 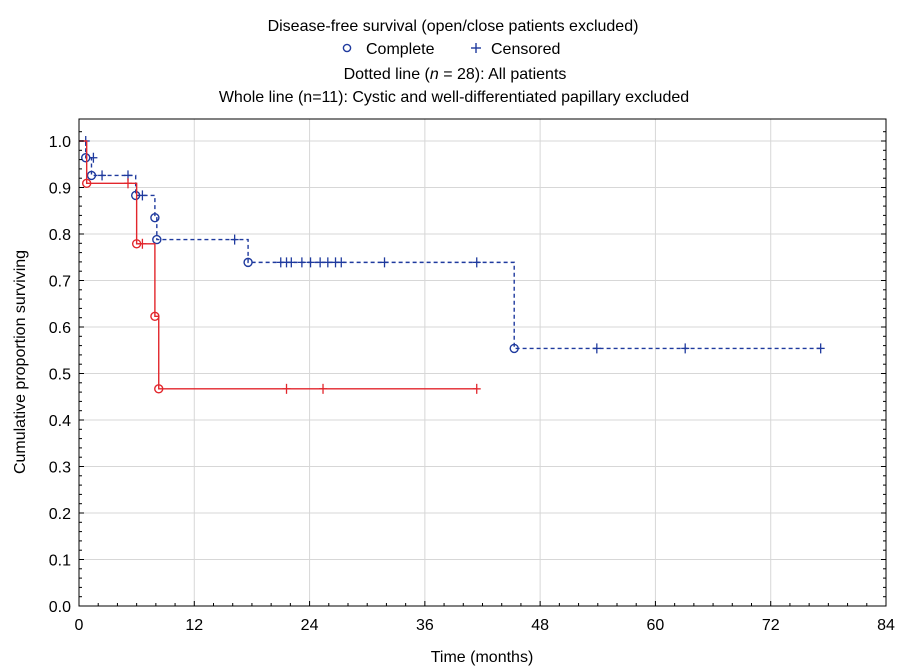 I want to click on y-tick-label: 0.3, so click(x=60, y=468).